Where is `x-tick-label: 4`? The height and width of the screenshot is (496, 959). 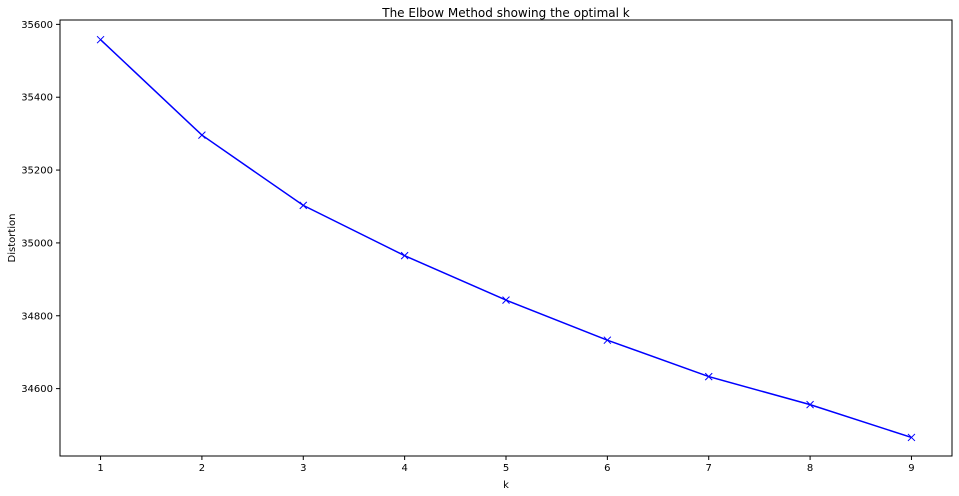 x-tick-label: 4 is located at coordinates (404, 468).